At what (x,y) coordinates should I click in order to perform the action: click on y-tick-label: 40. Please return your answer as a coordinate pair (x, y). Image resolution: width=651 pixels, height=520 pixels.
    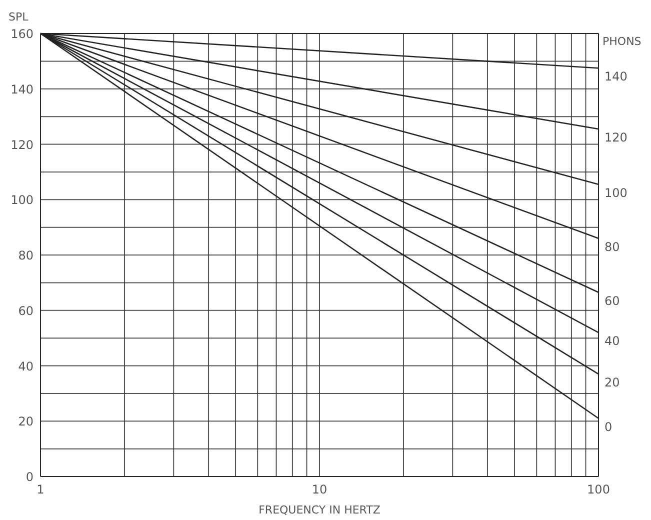
    Looking at the image, I should click on (26, 366).